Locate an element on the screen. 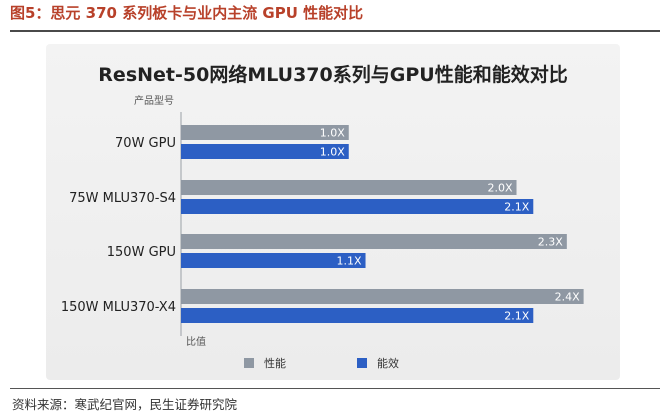 This screenshot has height=415, width=670. data-label: 2.4X is located at coordinates (567, 297).